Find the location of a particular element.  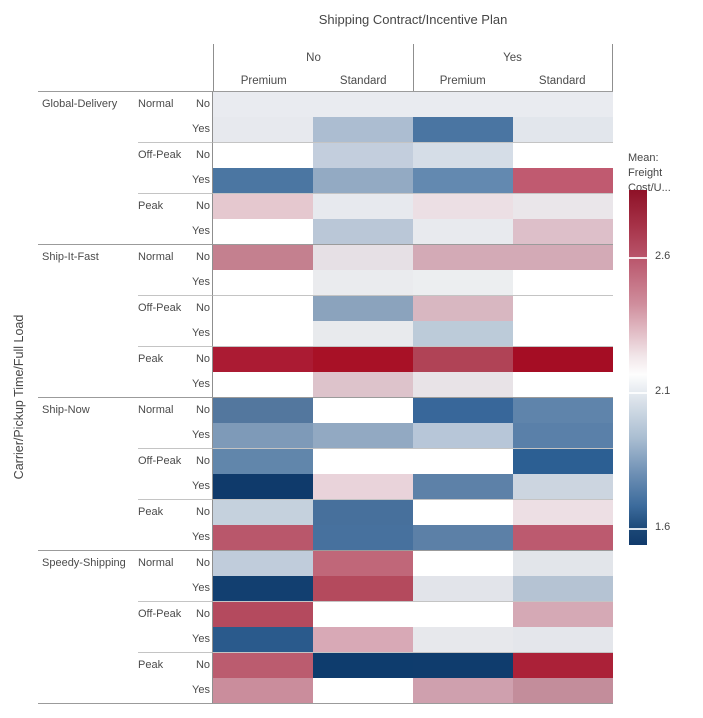

row-label-carrier: Ship-Now is located at coordinates (88, 410).